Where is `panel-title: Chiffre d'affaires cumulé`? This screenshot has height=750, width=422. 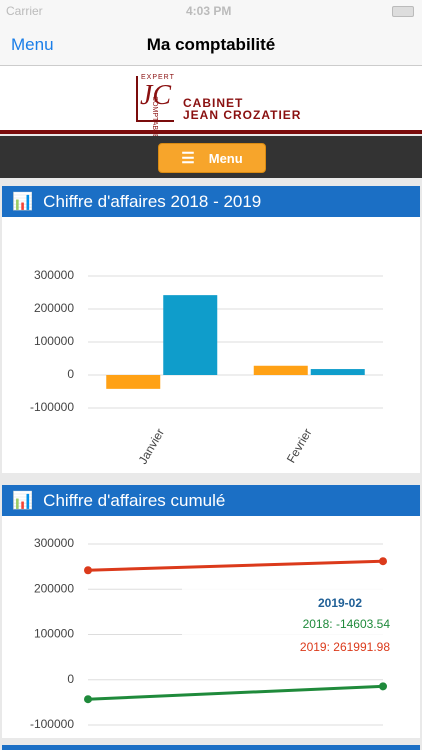 panel-title: Chiffre d'affaires cumulé is located at coordinates (134, 500).